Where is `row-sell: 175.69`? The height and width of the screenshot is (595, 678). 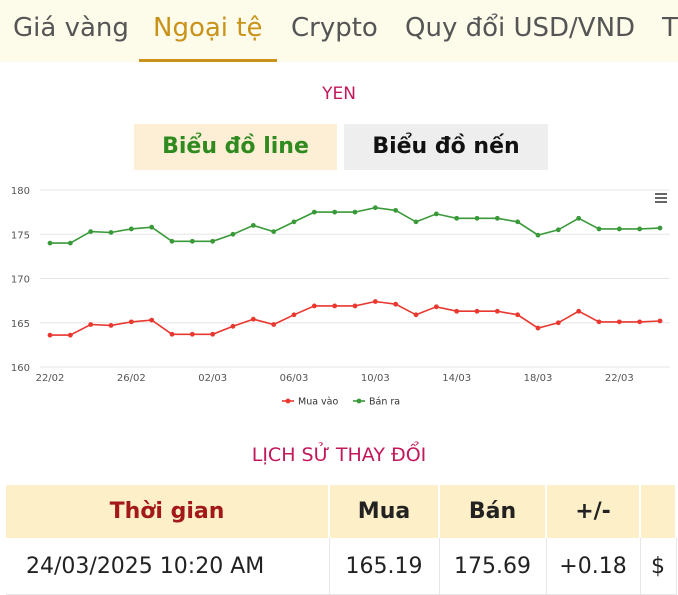
row-sell: 175.69 is located at coordinates (493, 566).